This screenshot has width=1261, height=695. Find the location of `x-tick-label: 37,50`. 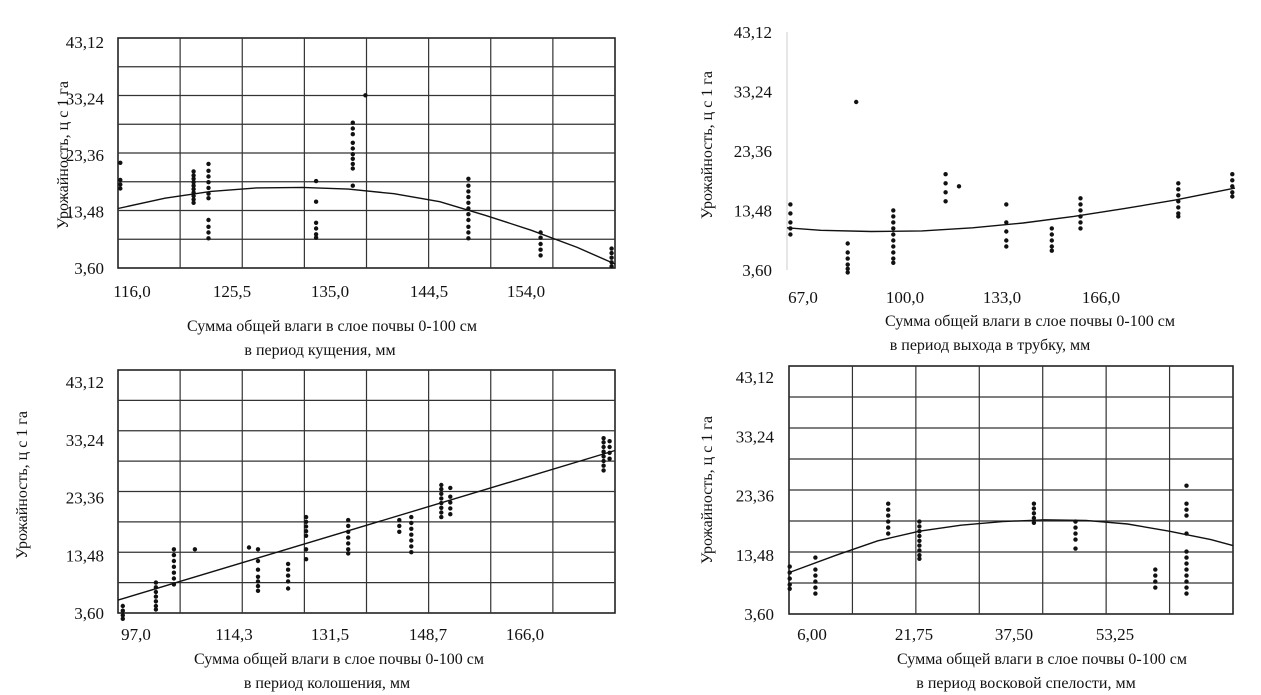

x-tick-label: 37,50 is located at coordinates (1014, 634).